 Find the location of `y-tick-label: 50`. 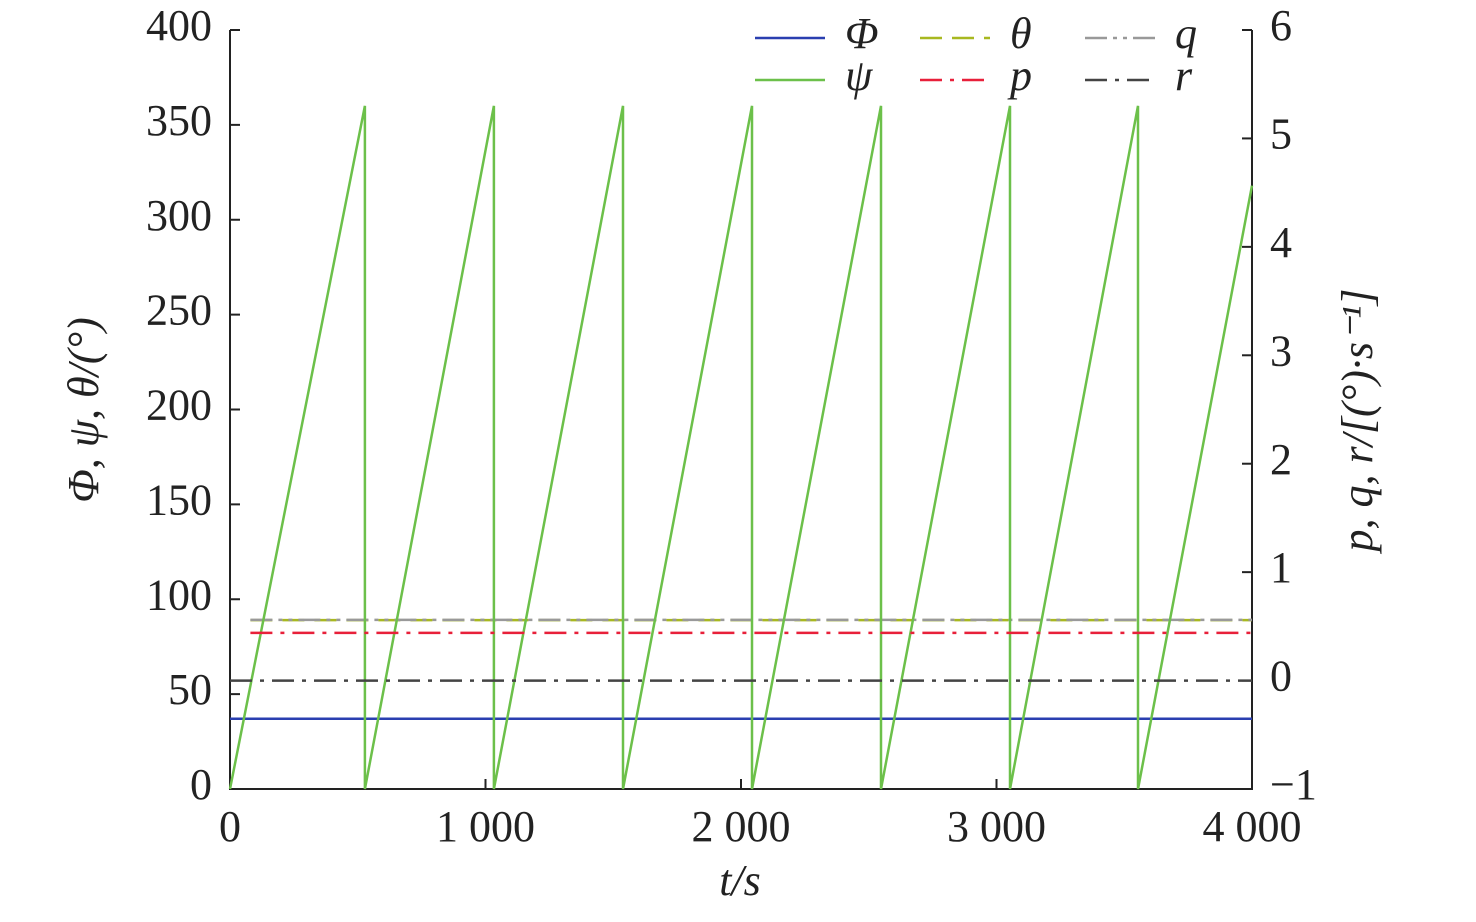

y-tick-label: 50 is located at coordinates (190, 689).